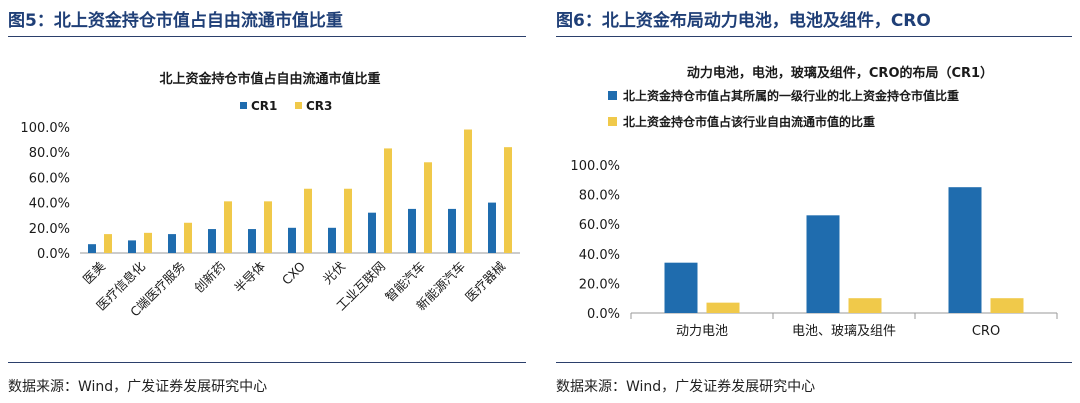 This screenshot has height=403, width=1080. Describe the element at coordinates (319, 106) in the screenshot. I see `legend-label-cr3: CR3` at that location.